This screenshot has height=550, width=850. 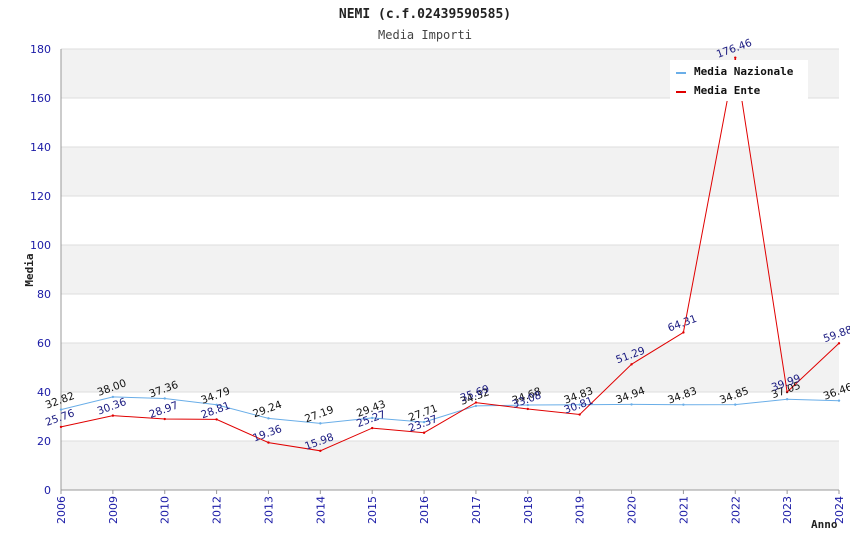 What do you see at coordinates (44, 441) in the screenshot?
I see `y-tick-label: 20` at bounding box center [44, 441].